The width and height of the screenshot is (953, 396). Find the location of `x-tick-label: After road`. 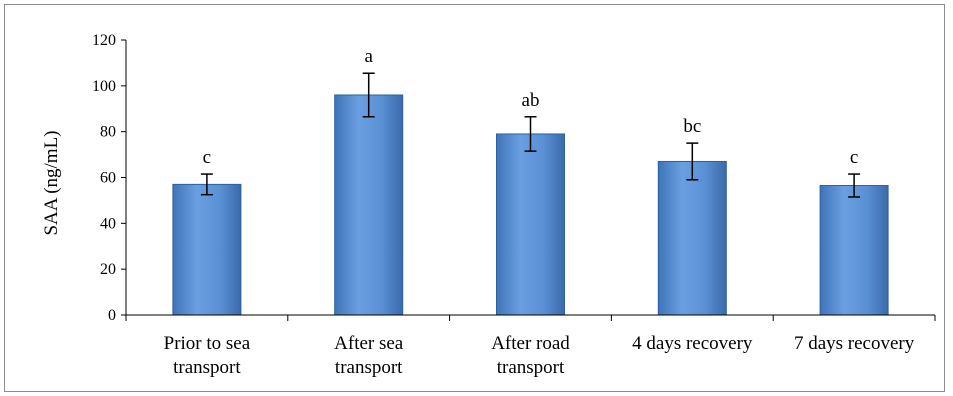

x-tick-label: After road is located at coordinates (530, 343).